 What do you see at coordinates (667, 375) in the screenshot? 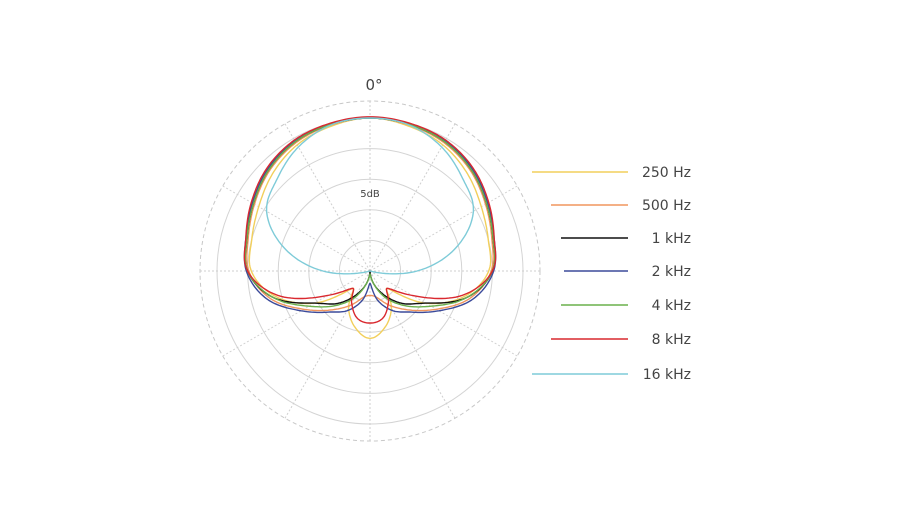
I see `legend-label-16khz: 16 kHz` at bounding box center [667, 375].